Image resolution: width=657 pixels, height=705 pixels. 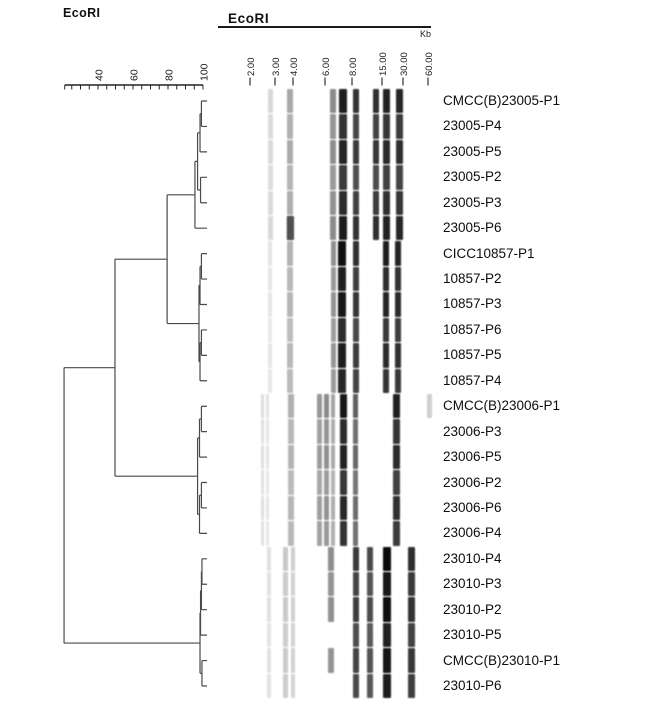 I want to click on axis-tick-label: 40, so click(x=100, y=75).